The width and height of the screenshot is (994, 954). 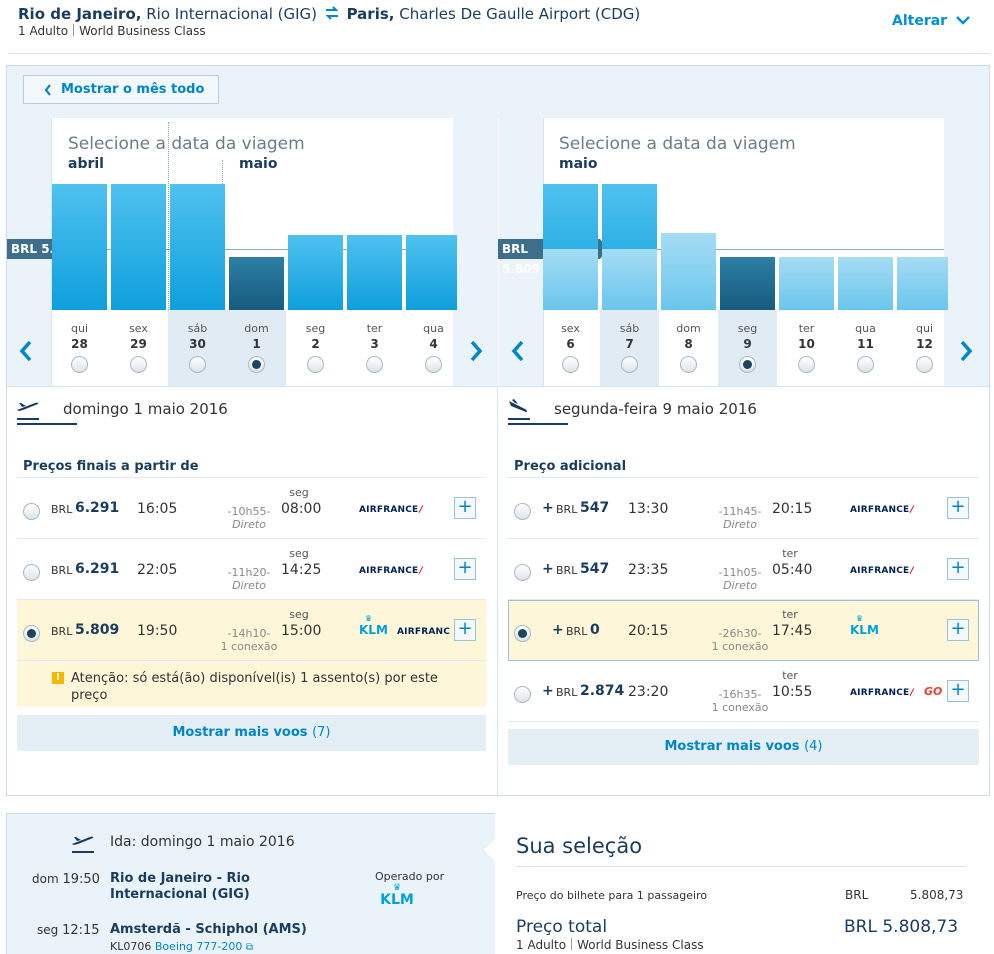 I want to click on departure-time: 20:15, so click(x=648, y=631).